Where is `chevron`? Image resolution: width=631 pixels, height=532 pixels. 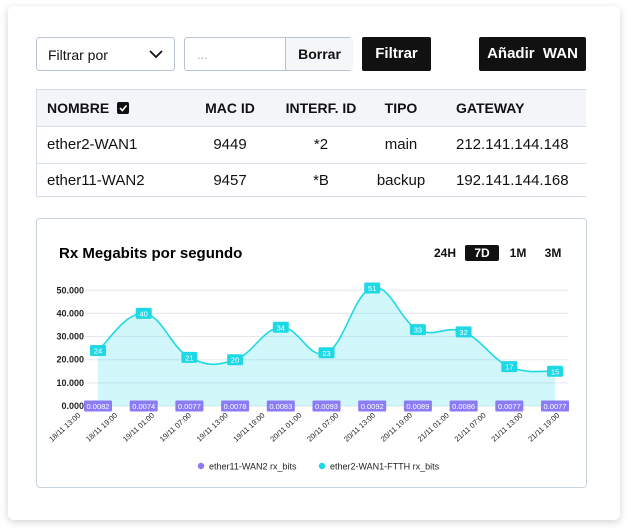 chevron is located at coordinates (156, 54).